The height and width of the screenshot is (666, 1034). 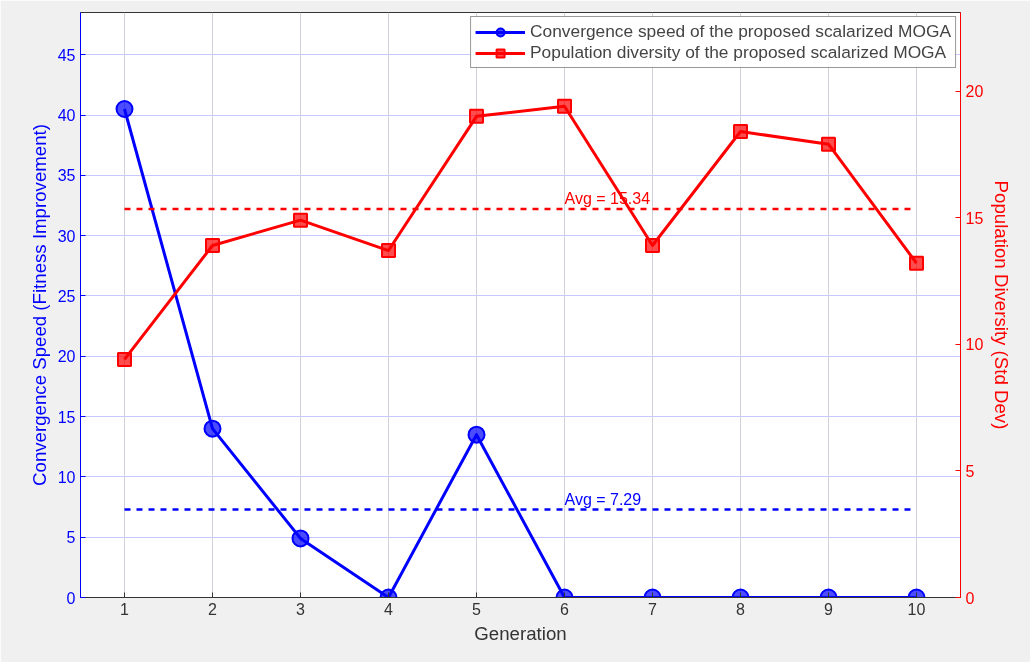 What do you see at coordinates (970, 598) in the screenshot?
I see `y2-tick-label: 0` at bounding box center [970, 598].